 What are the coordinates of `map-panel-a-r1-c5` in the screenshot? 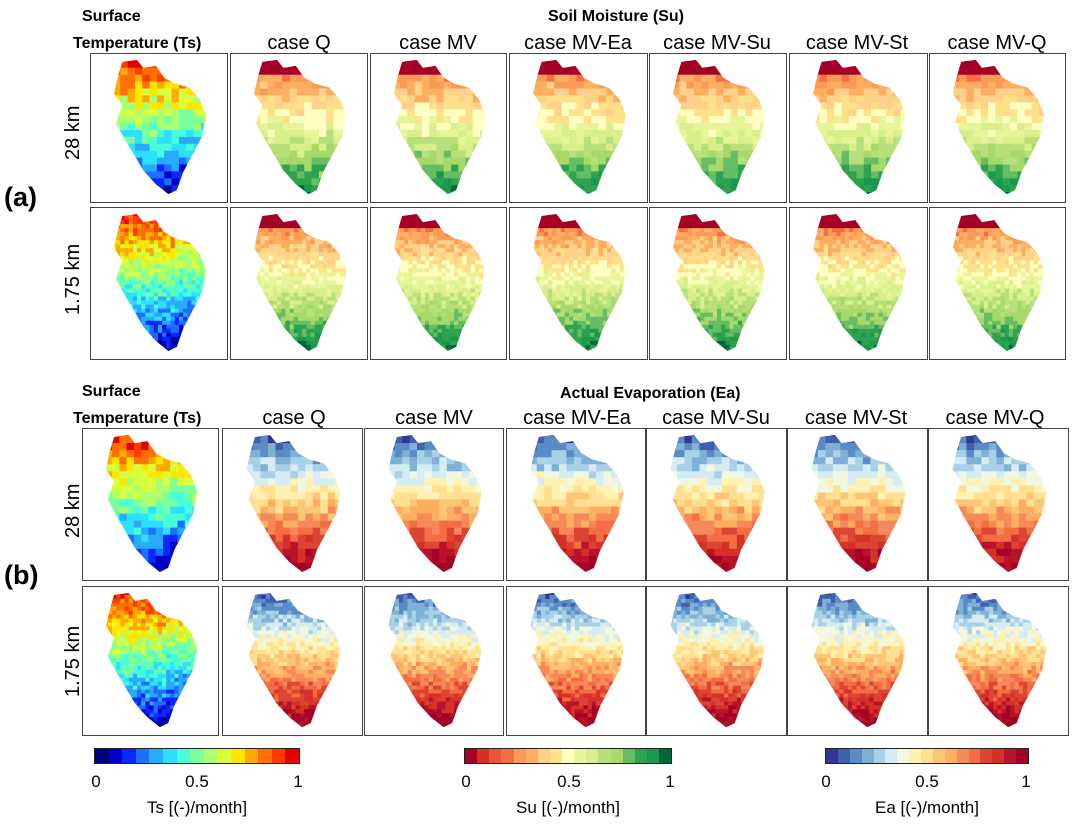 It's located at (858, 283).